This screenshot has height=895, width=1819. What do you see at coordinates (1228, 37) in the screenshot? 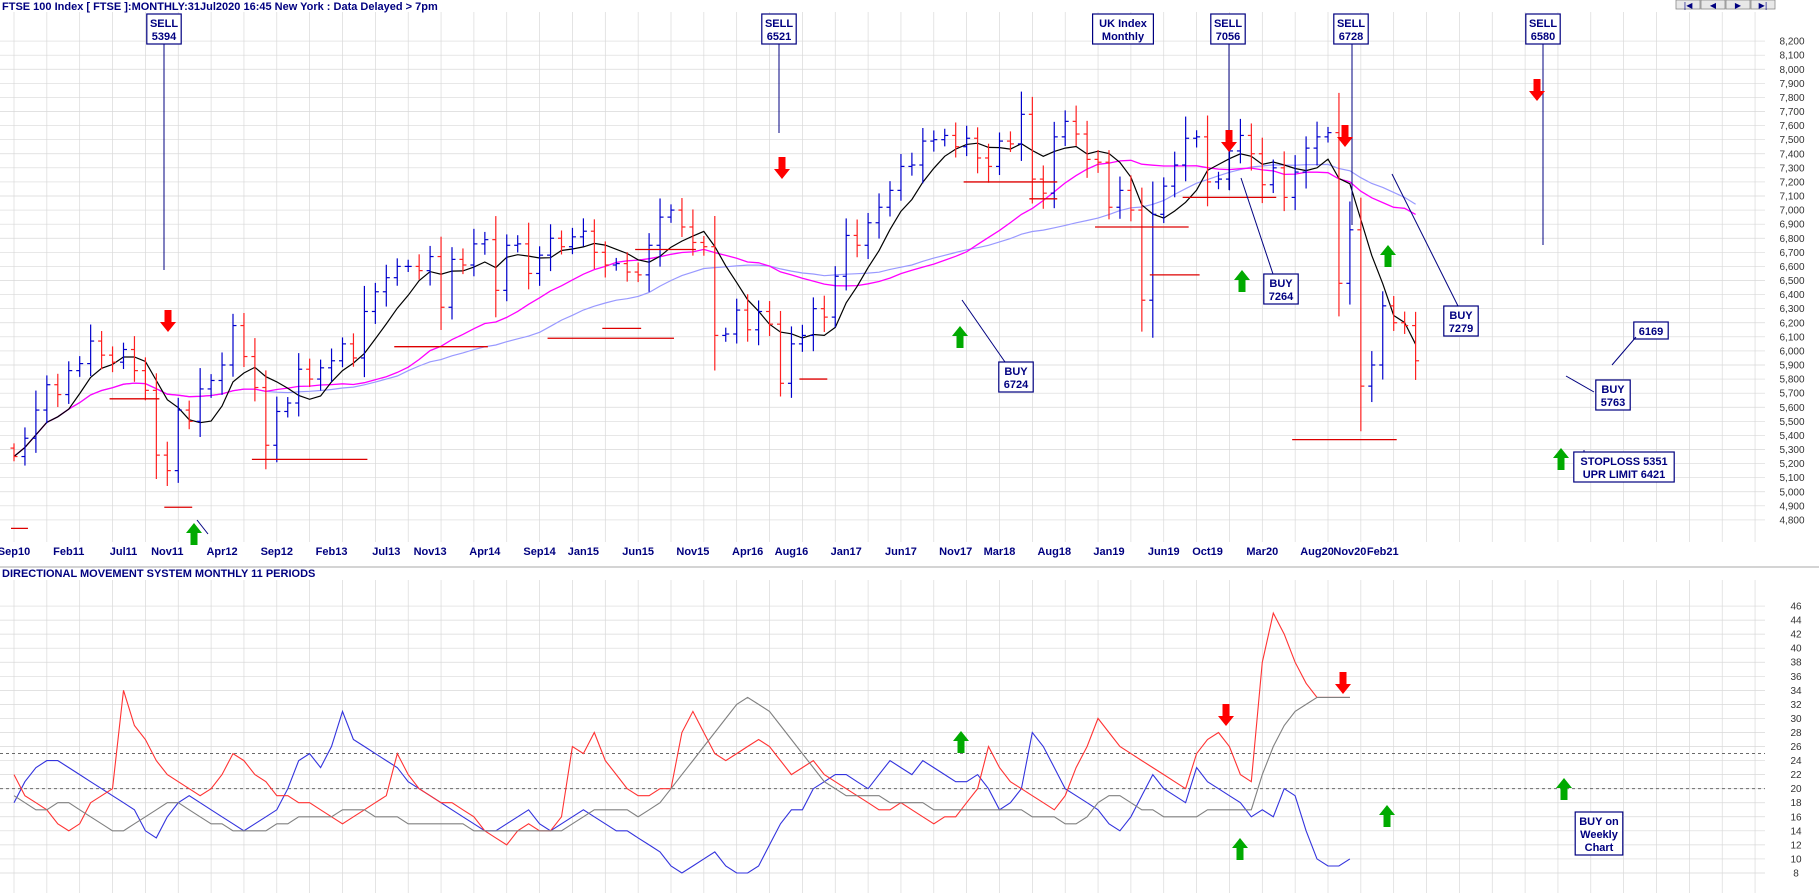
I see `label-text: 7056` at bounding box center [1228, 37].